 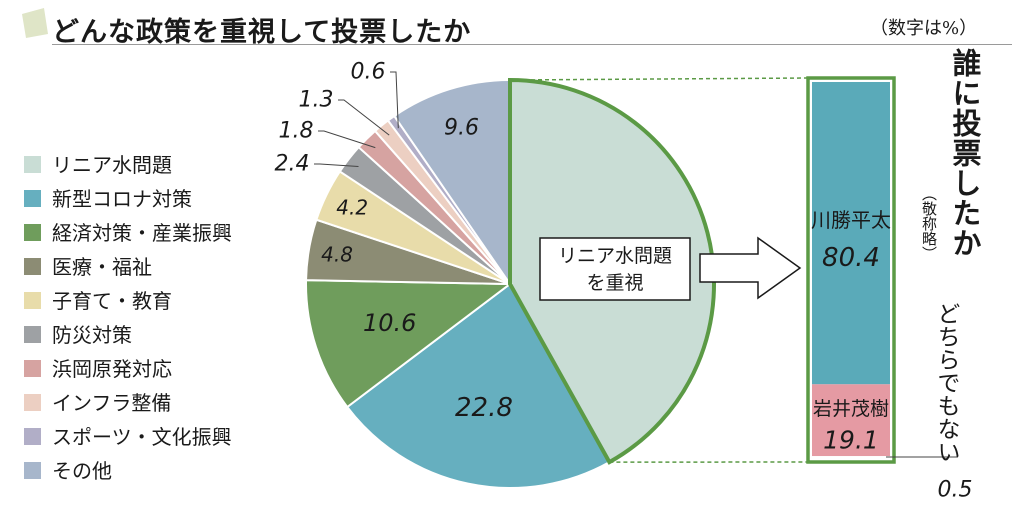 I want to click on arrow-icon, so click(x=750, y=268).